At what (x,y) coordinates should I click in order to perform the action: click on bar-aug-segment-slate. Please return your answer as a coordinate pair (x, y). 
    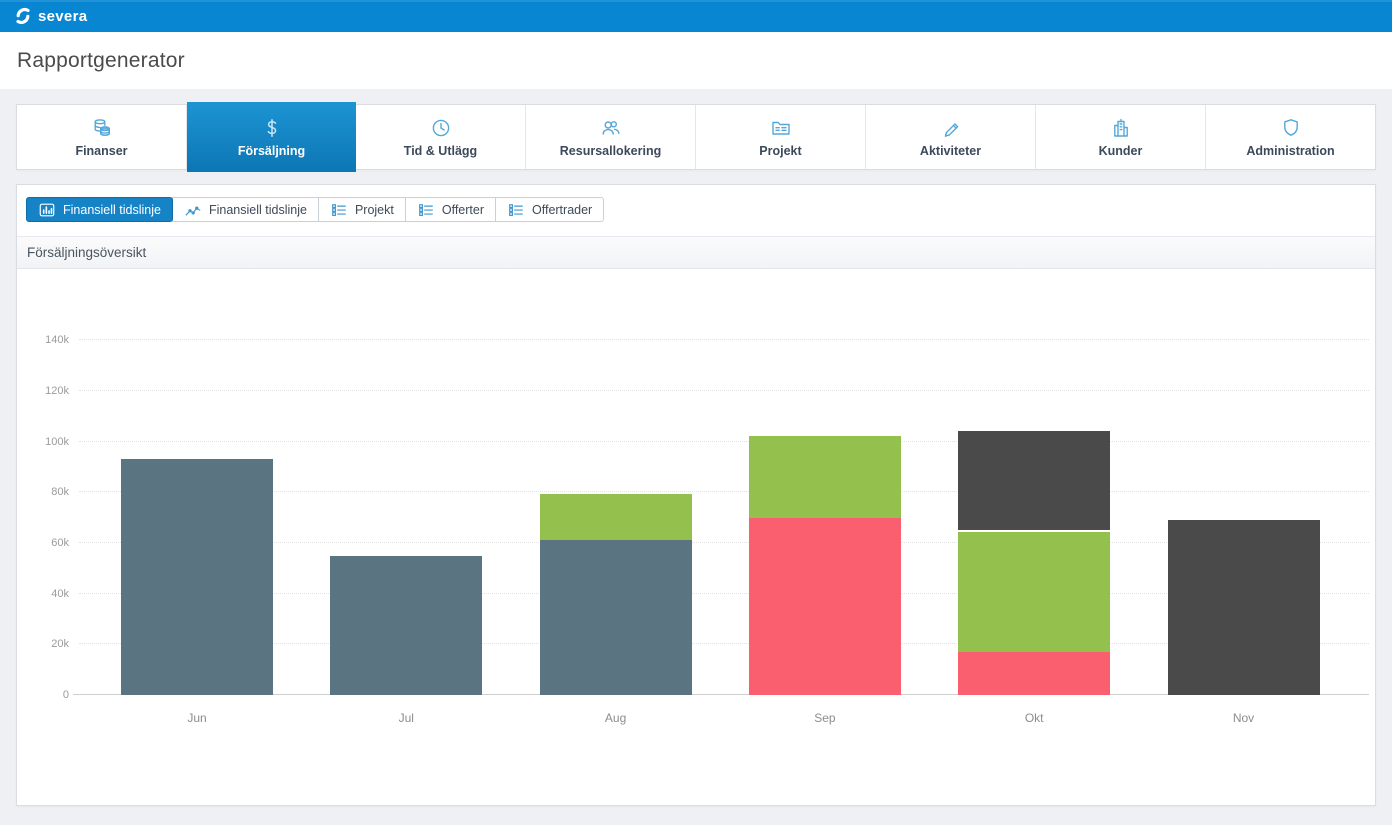
    Looking at the image, I should click on (615, 617).